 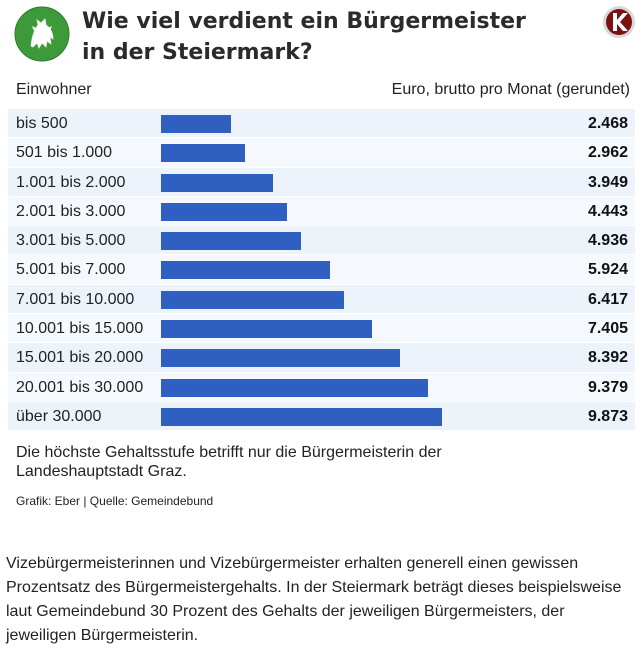 I want to click on y-axis-label: Einwohner, so click(x=54, y=89).